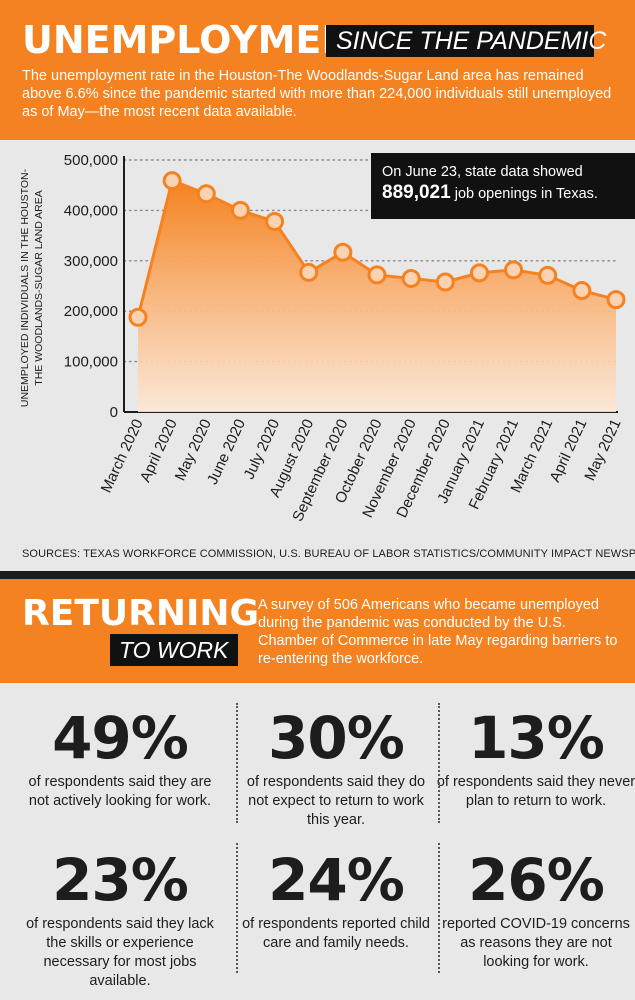 The width and height of the screenshot is (635, 1000). What do you see at coordinates (91, 261) in the screenshot?
I see `y-tick-label: 300,000` at bounding box center [91, 261].